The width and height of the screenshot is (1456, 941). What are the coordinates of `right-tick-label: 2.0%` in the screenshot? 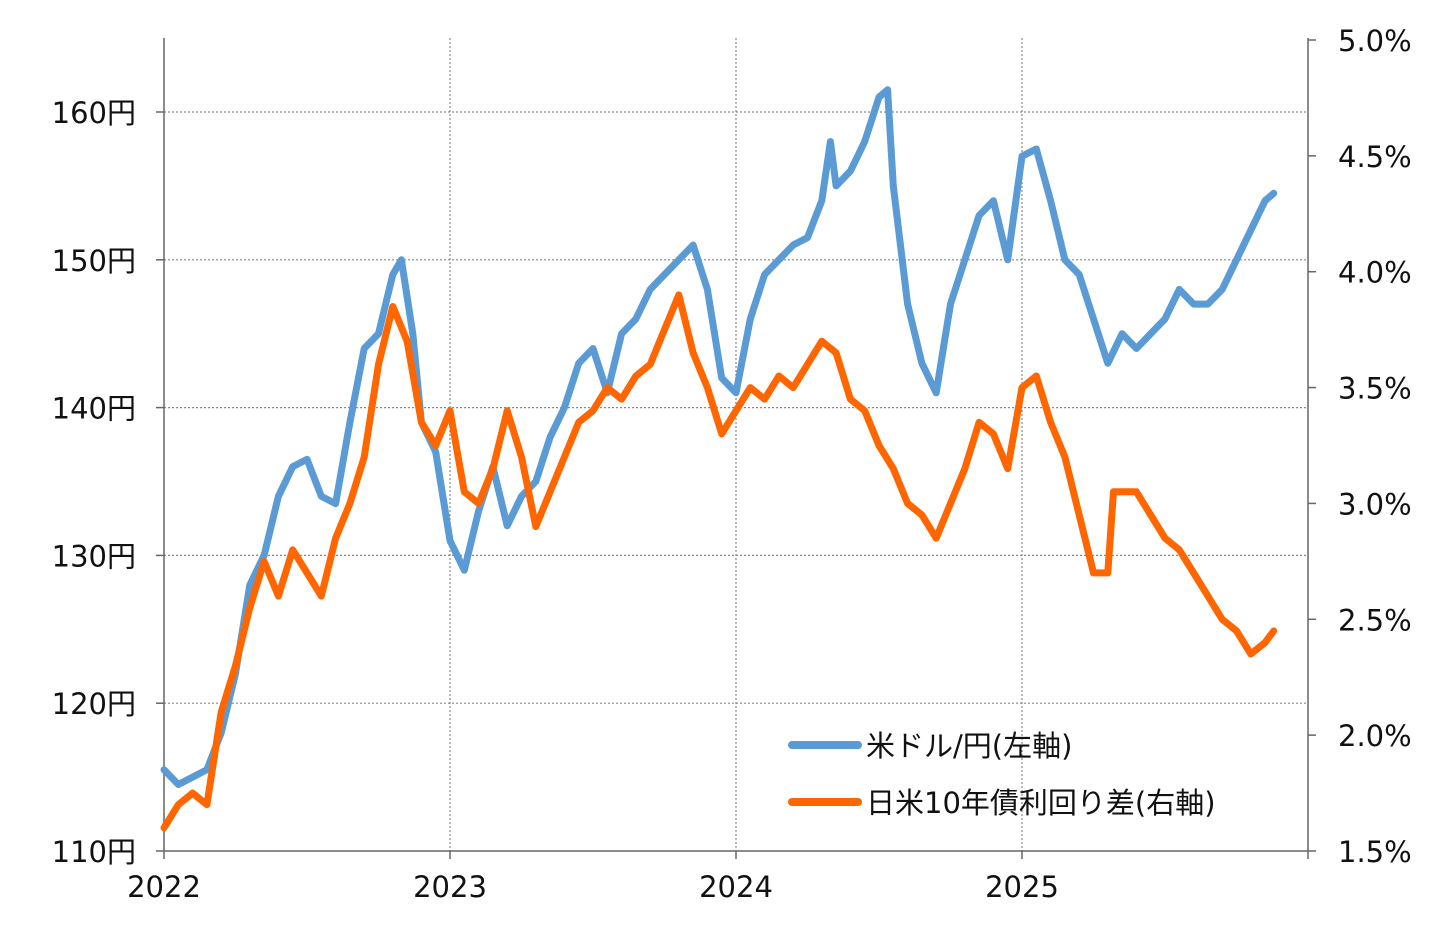 It's located at (1375, 736).